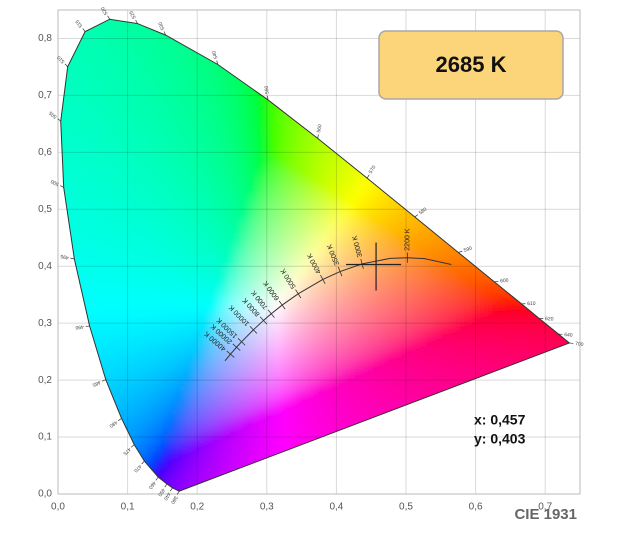 This screenshot has width=620, height=555. I want to click on wavelength-tick, so click(416, 216).